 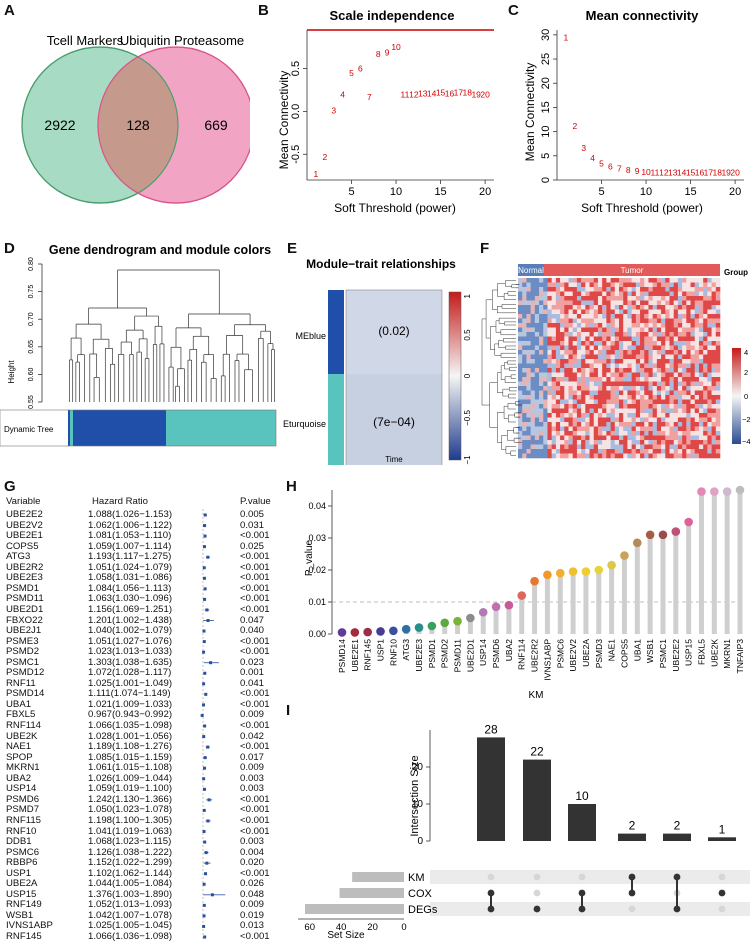 I want to click on bar-value-label: 2, so click(x=677, y=826).